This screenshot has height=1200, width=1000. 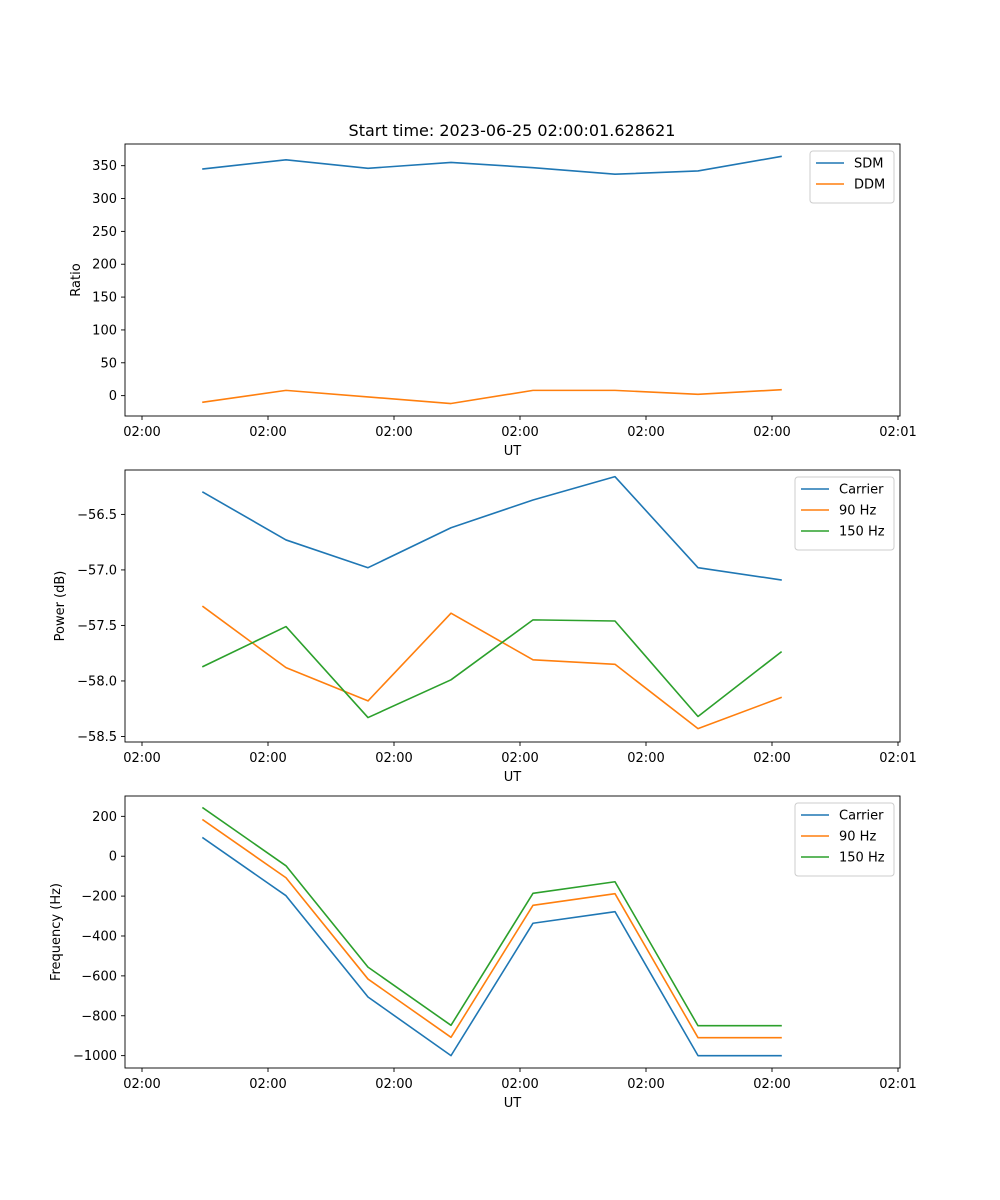 I want to click on y-tick-label: −58.5, so click(x=97, y=737).